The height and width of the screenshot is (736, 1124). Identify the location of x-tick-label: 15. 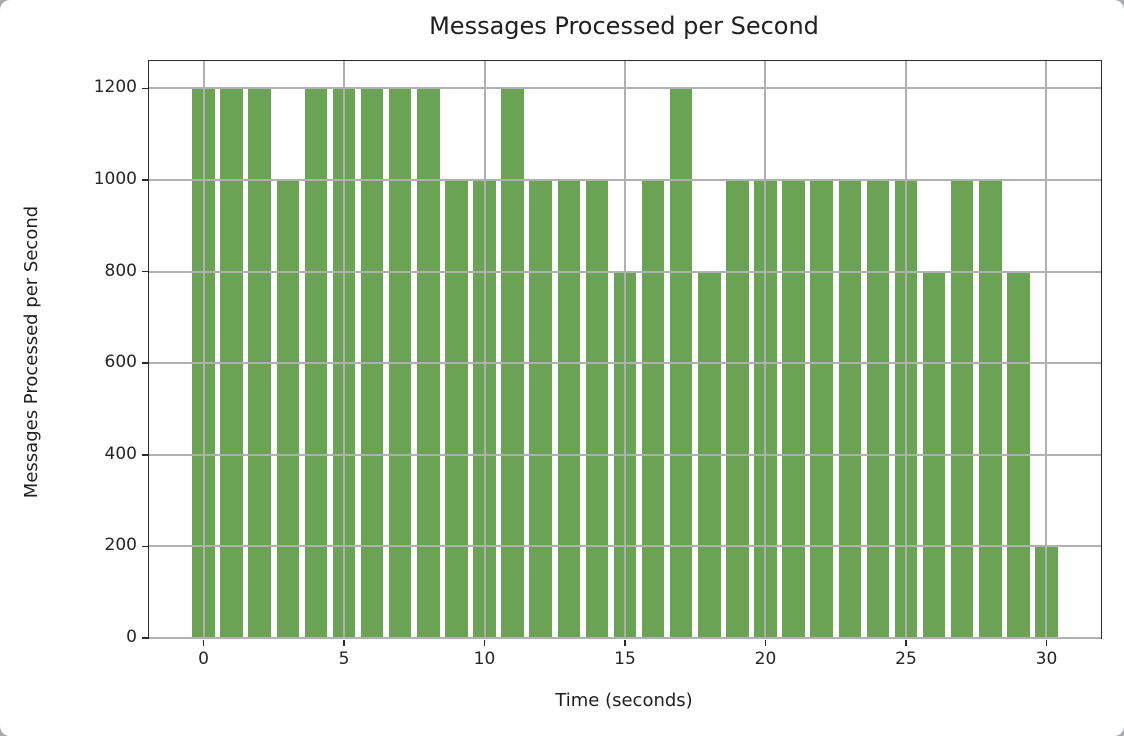
(625, 659).